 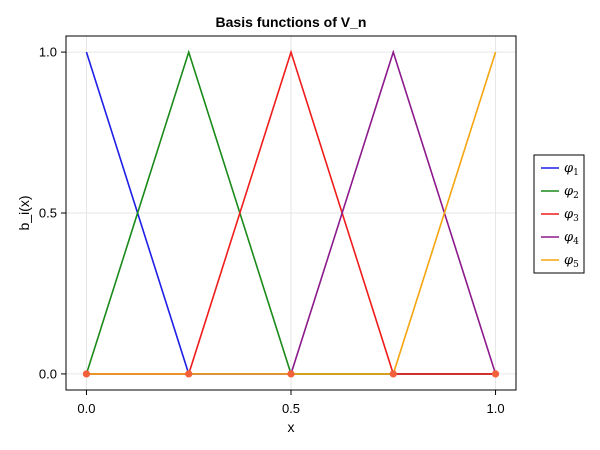 What do you see at coordinates (48, 213) in the screenshot?
I see `y-tick-label-1: 0.5` at bounding box center [48, 213].